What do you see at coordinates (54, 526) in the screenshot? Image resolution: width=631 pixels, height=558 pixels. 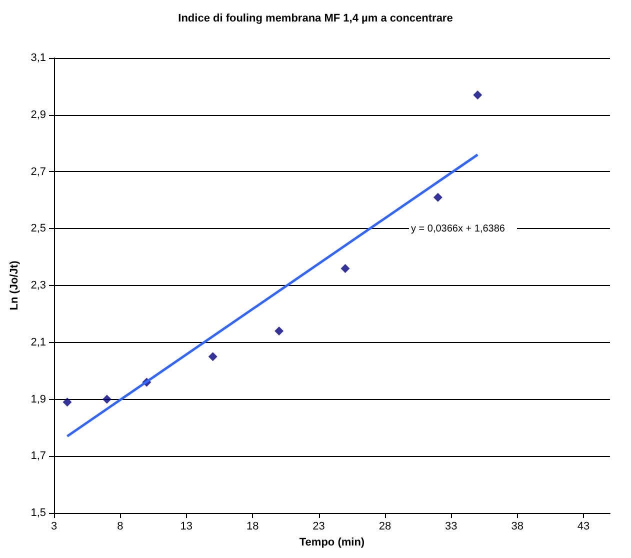 I see `x-tick-label: 3` at bounding box center [54, 526].